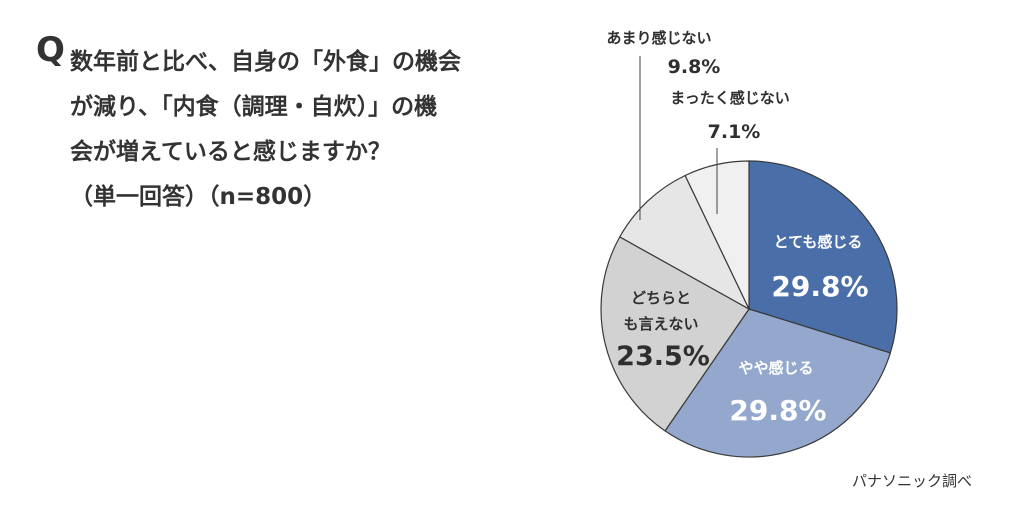  I want to click on slice-label-3-line-1: どちらと, so click(661, 298).